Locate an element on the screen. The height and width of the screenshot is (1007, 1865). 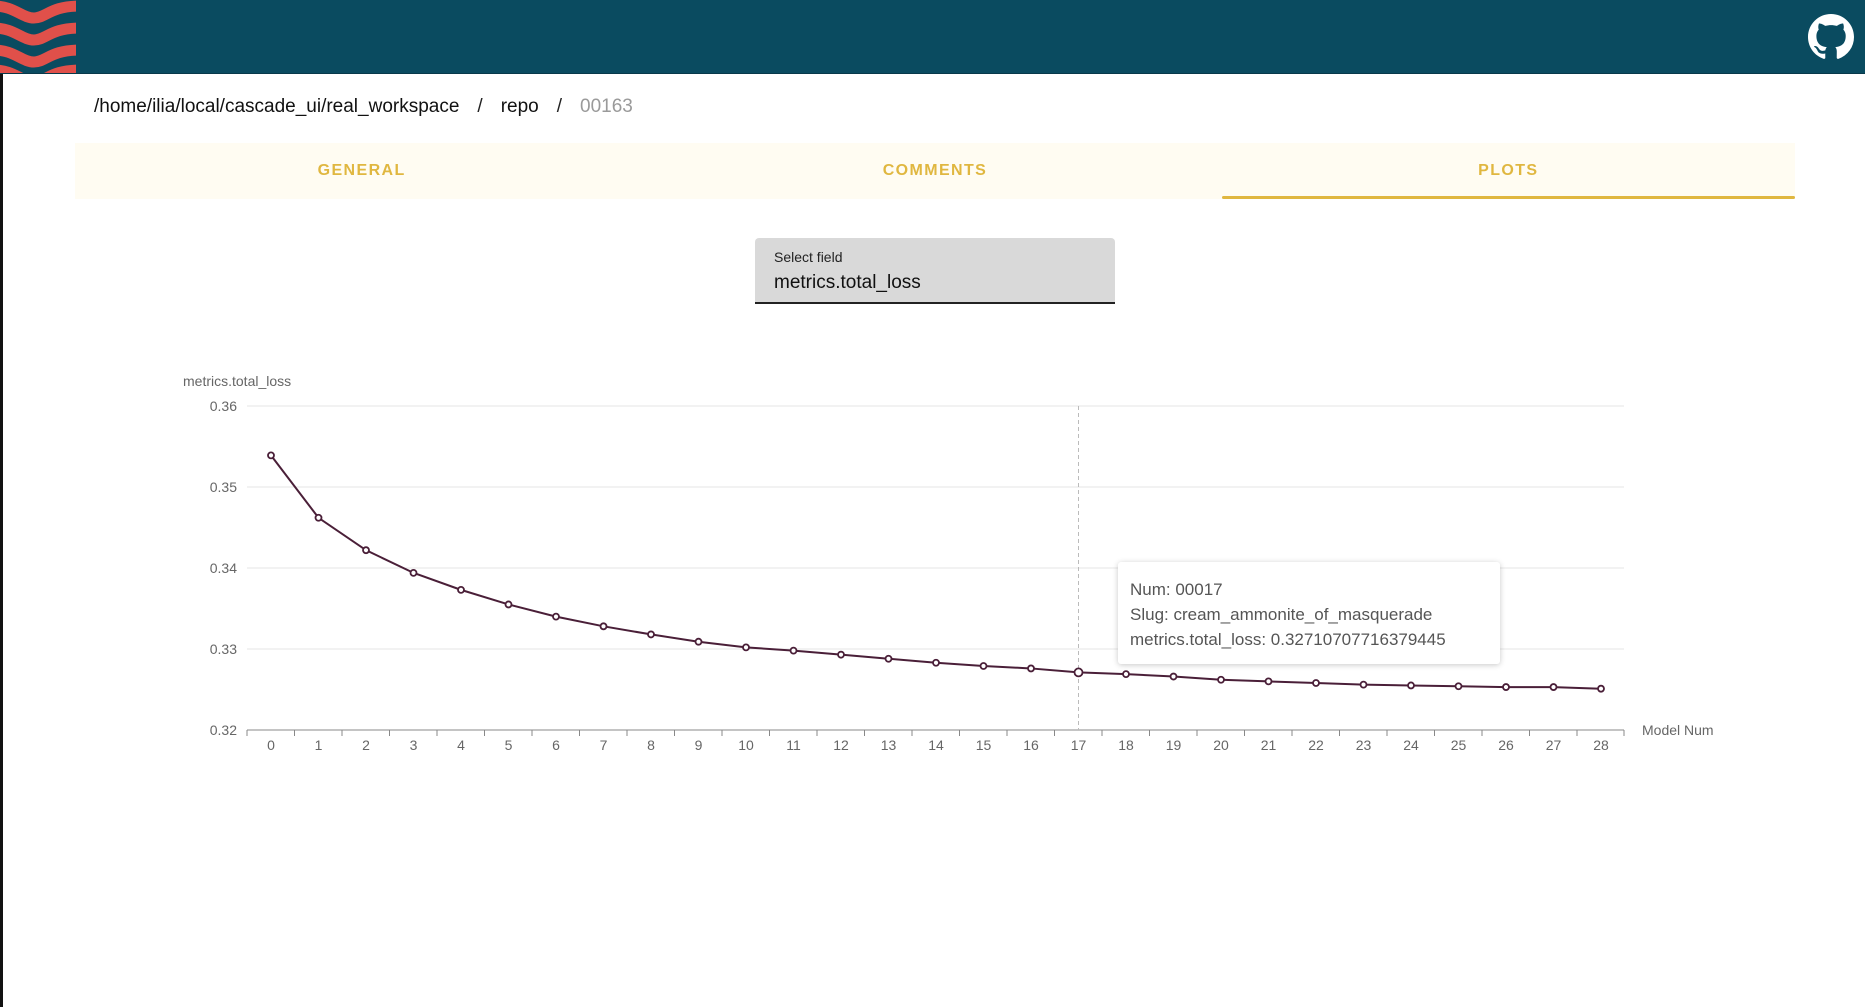
x-tick-label: 28 is located at coordinates (1601, 745).